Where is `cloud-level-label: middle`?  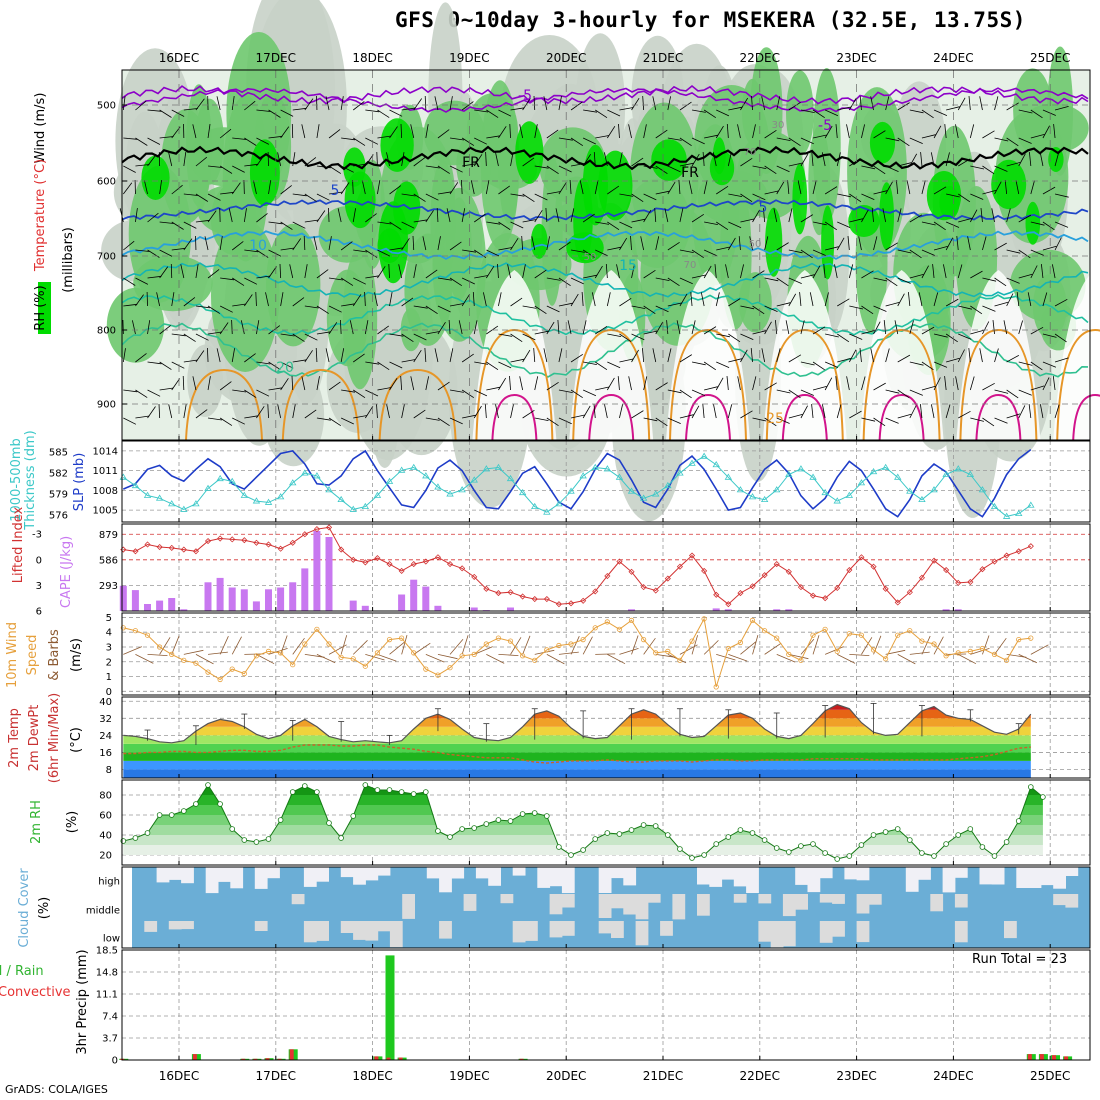
cloud-level-label: middle is located at coordinates (103, 911).